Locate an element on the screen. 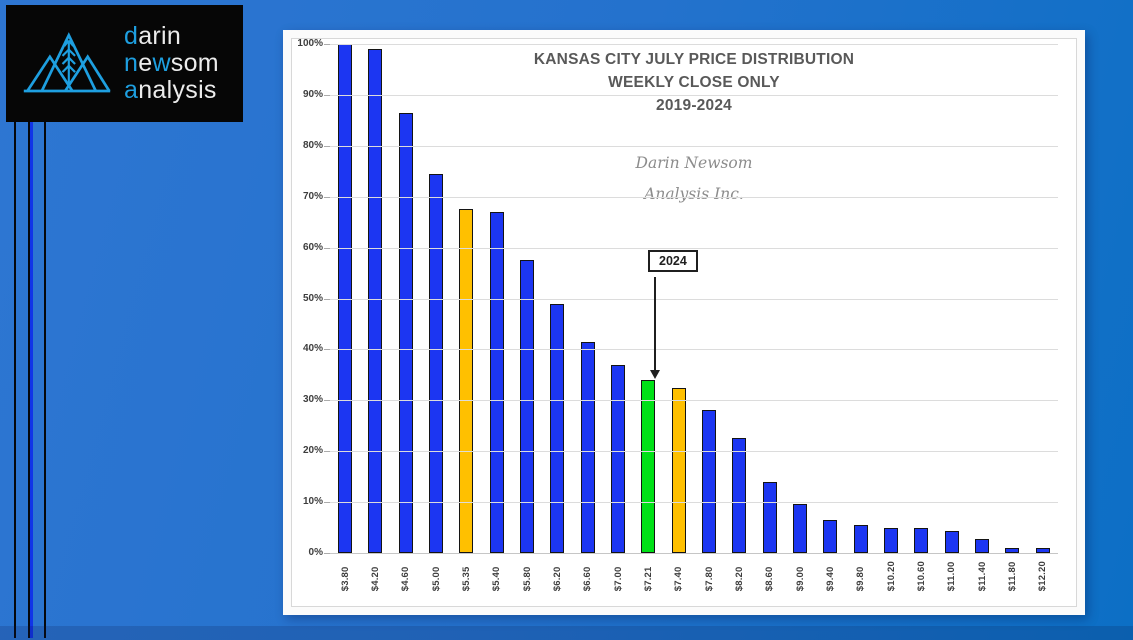  chart-title-line1: KANSAS CITY JULY PRICE DISTRIBUTION is located at coordinates (694, 59).